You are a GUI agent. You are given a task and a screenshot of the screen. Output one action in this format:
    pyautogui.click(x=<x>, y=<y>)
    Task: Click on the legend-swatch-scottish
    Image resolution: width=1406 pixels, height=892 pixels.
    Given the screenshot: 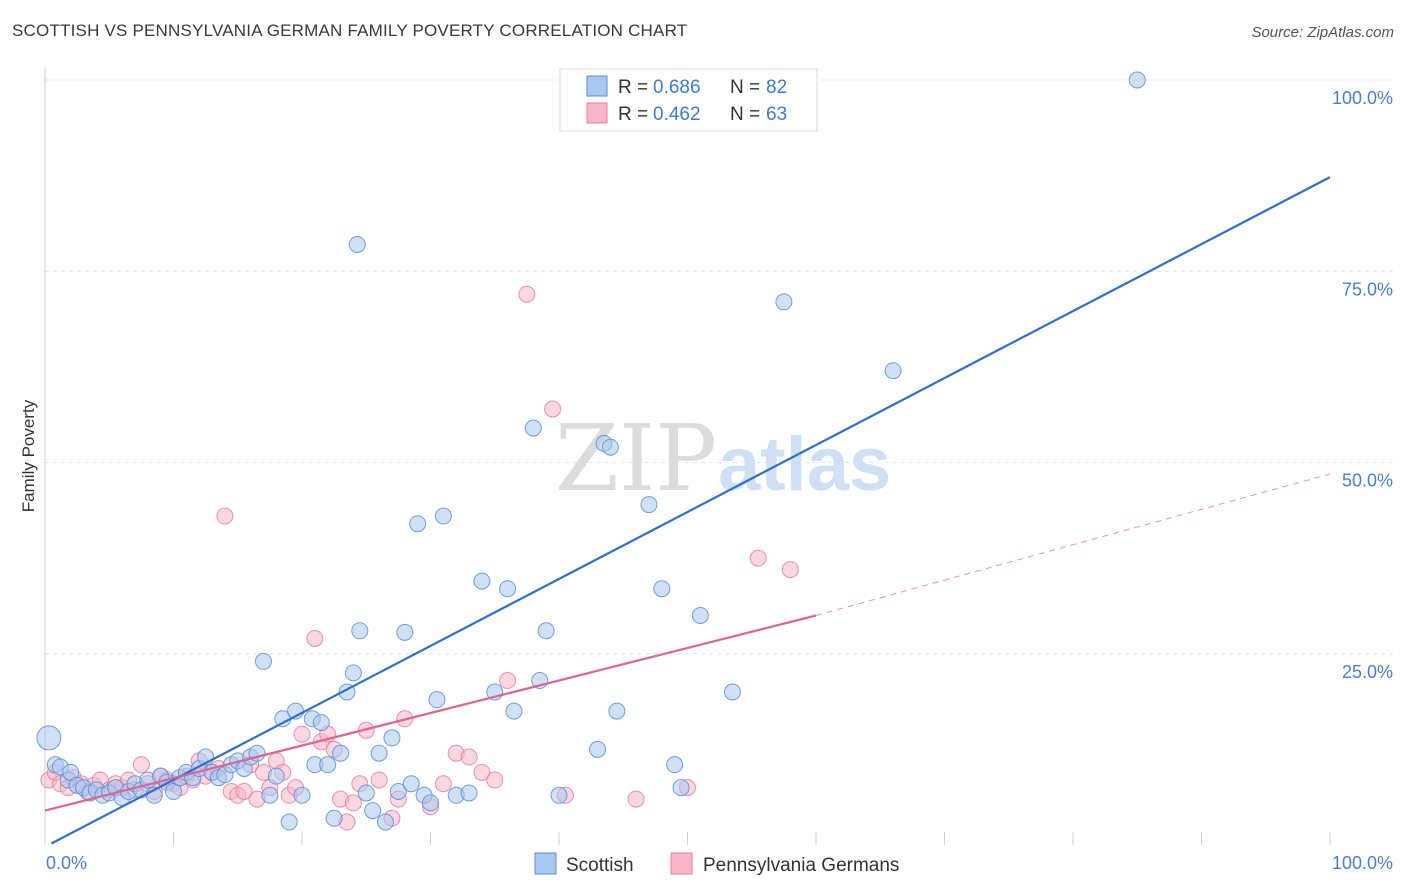 What is the action you would take?
    pyautogui.click(x=597, y=86)
    